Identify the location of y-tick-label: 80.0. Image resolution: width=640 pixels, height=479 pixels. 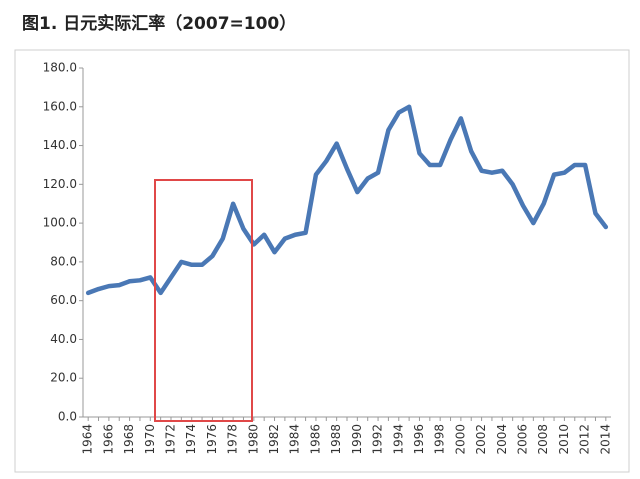
(63, 261).